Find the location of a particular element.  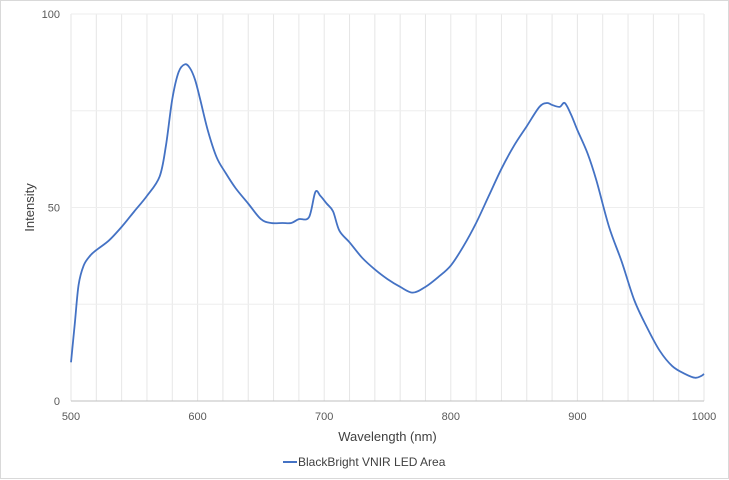

y-axis-title: Intensity is located at coordinates (29, 207).